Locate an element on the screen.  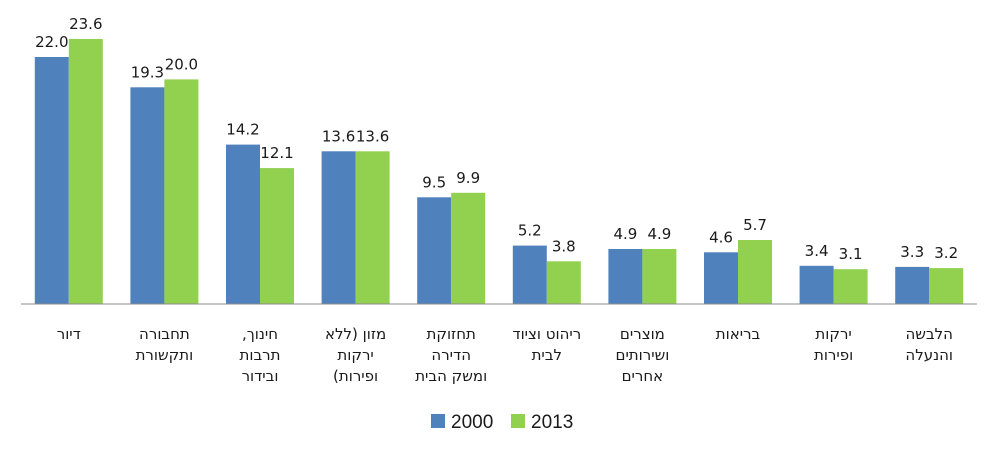
data-label-2000-4: 9.5 is located at coordinates (434, 182).